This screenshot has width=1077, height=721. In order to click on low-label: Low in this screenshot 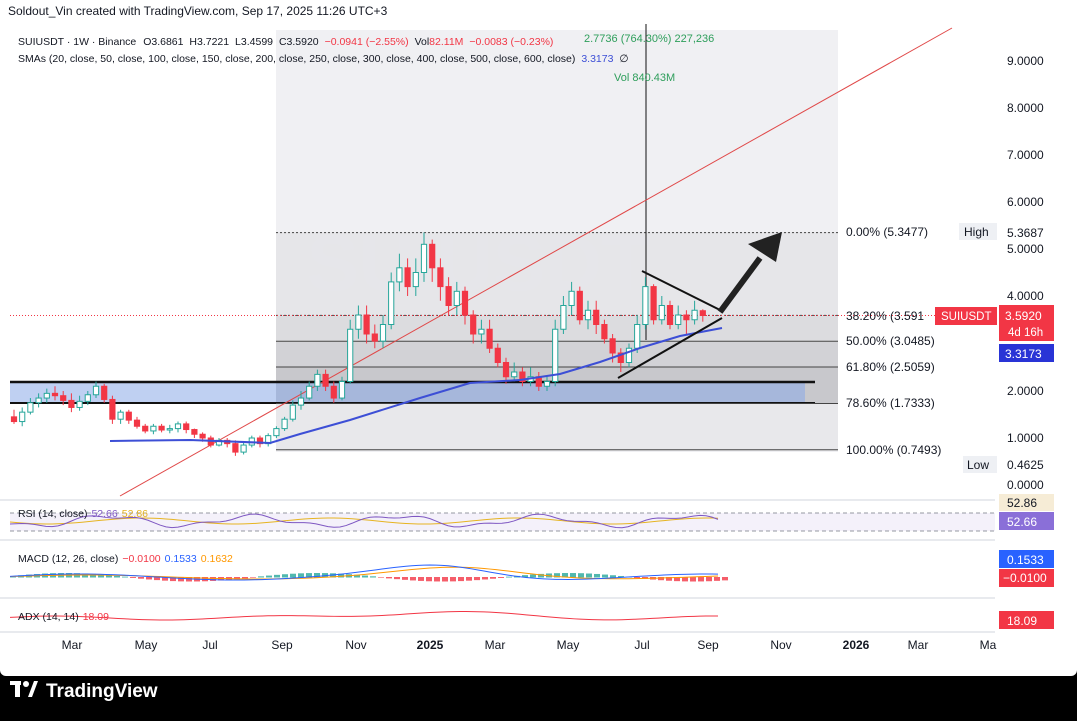, I will do `click(978, 465)`.